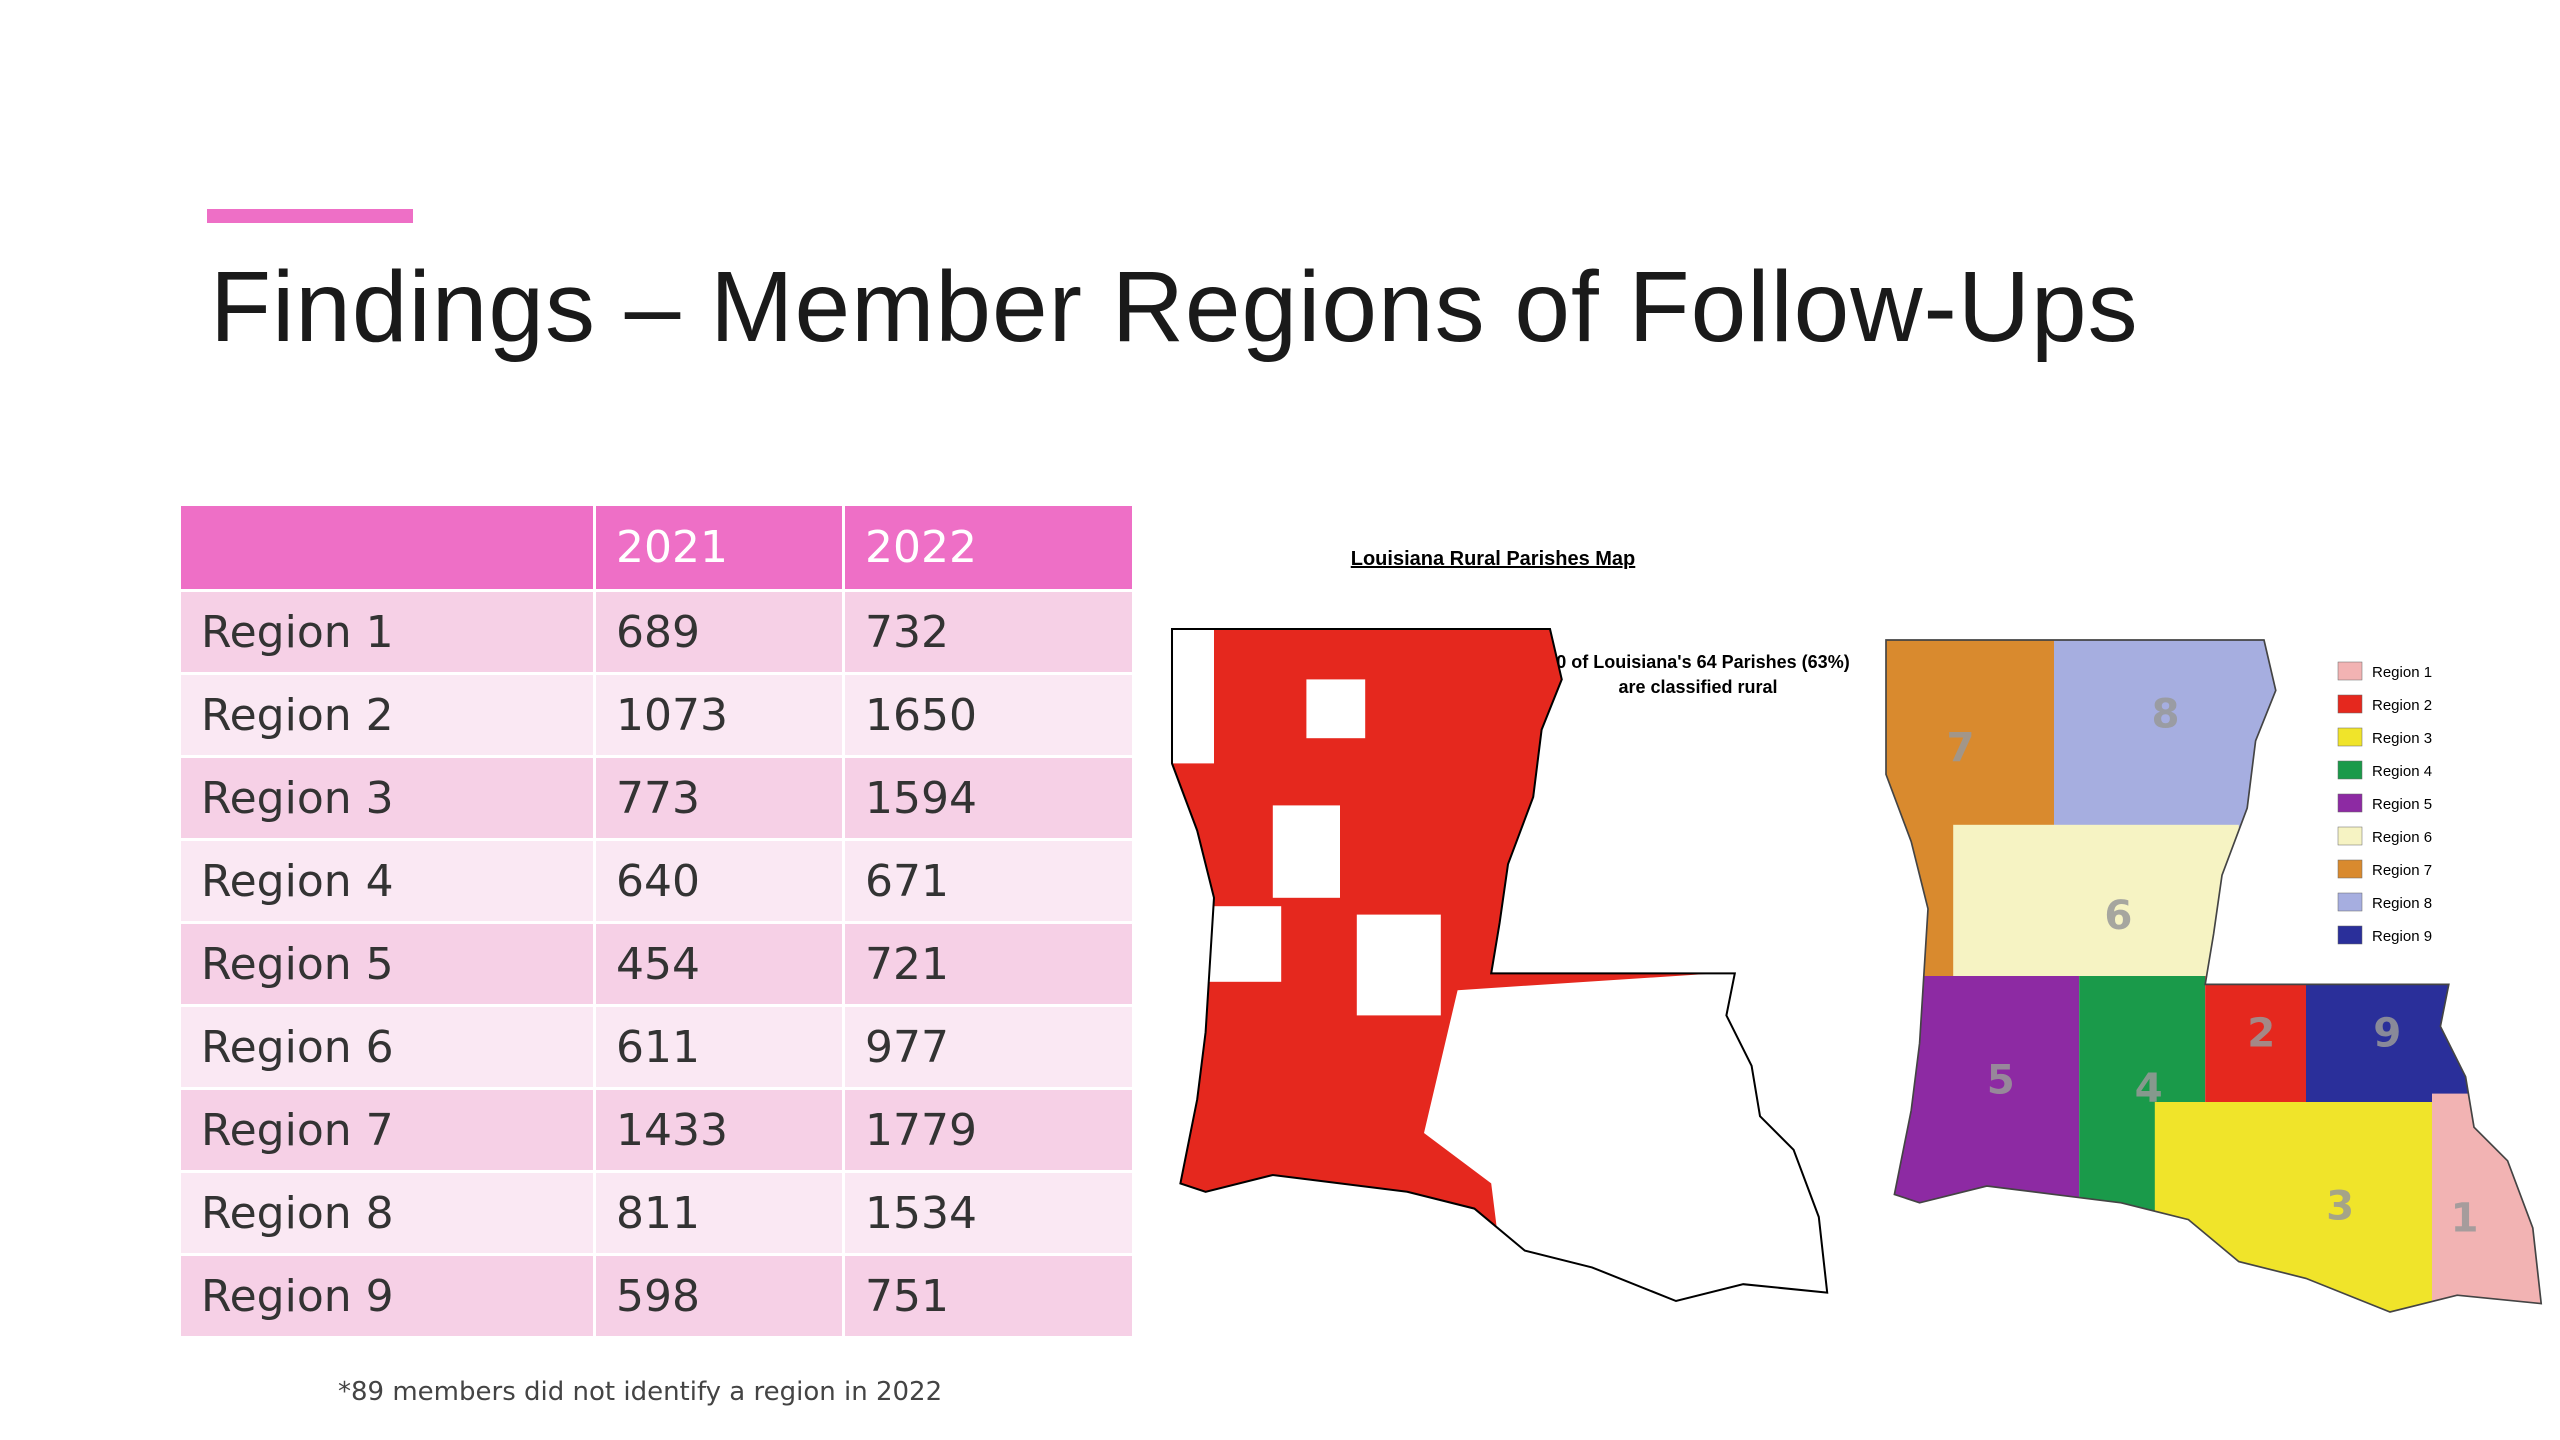 This screenshot has height=1440, width=2560. What do you see at coordinates (720, 716) in the screenshot?
I see `table-cell: 1073` at bounding box center [720, 716].